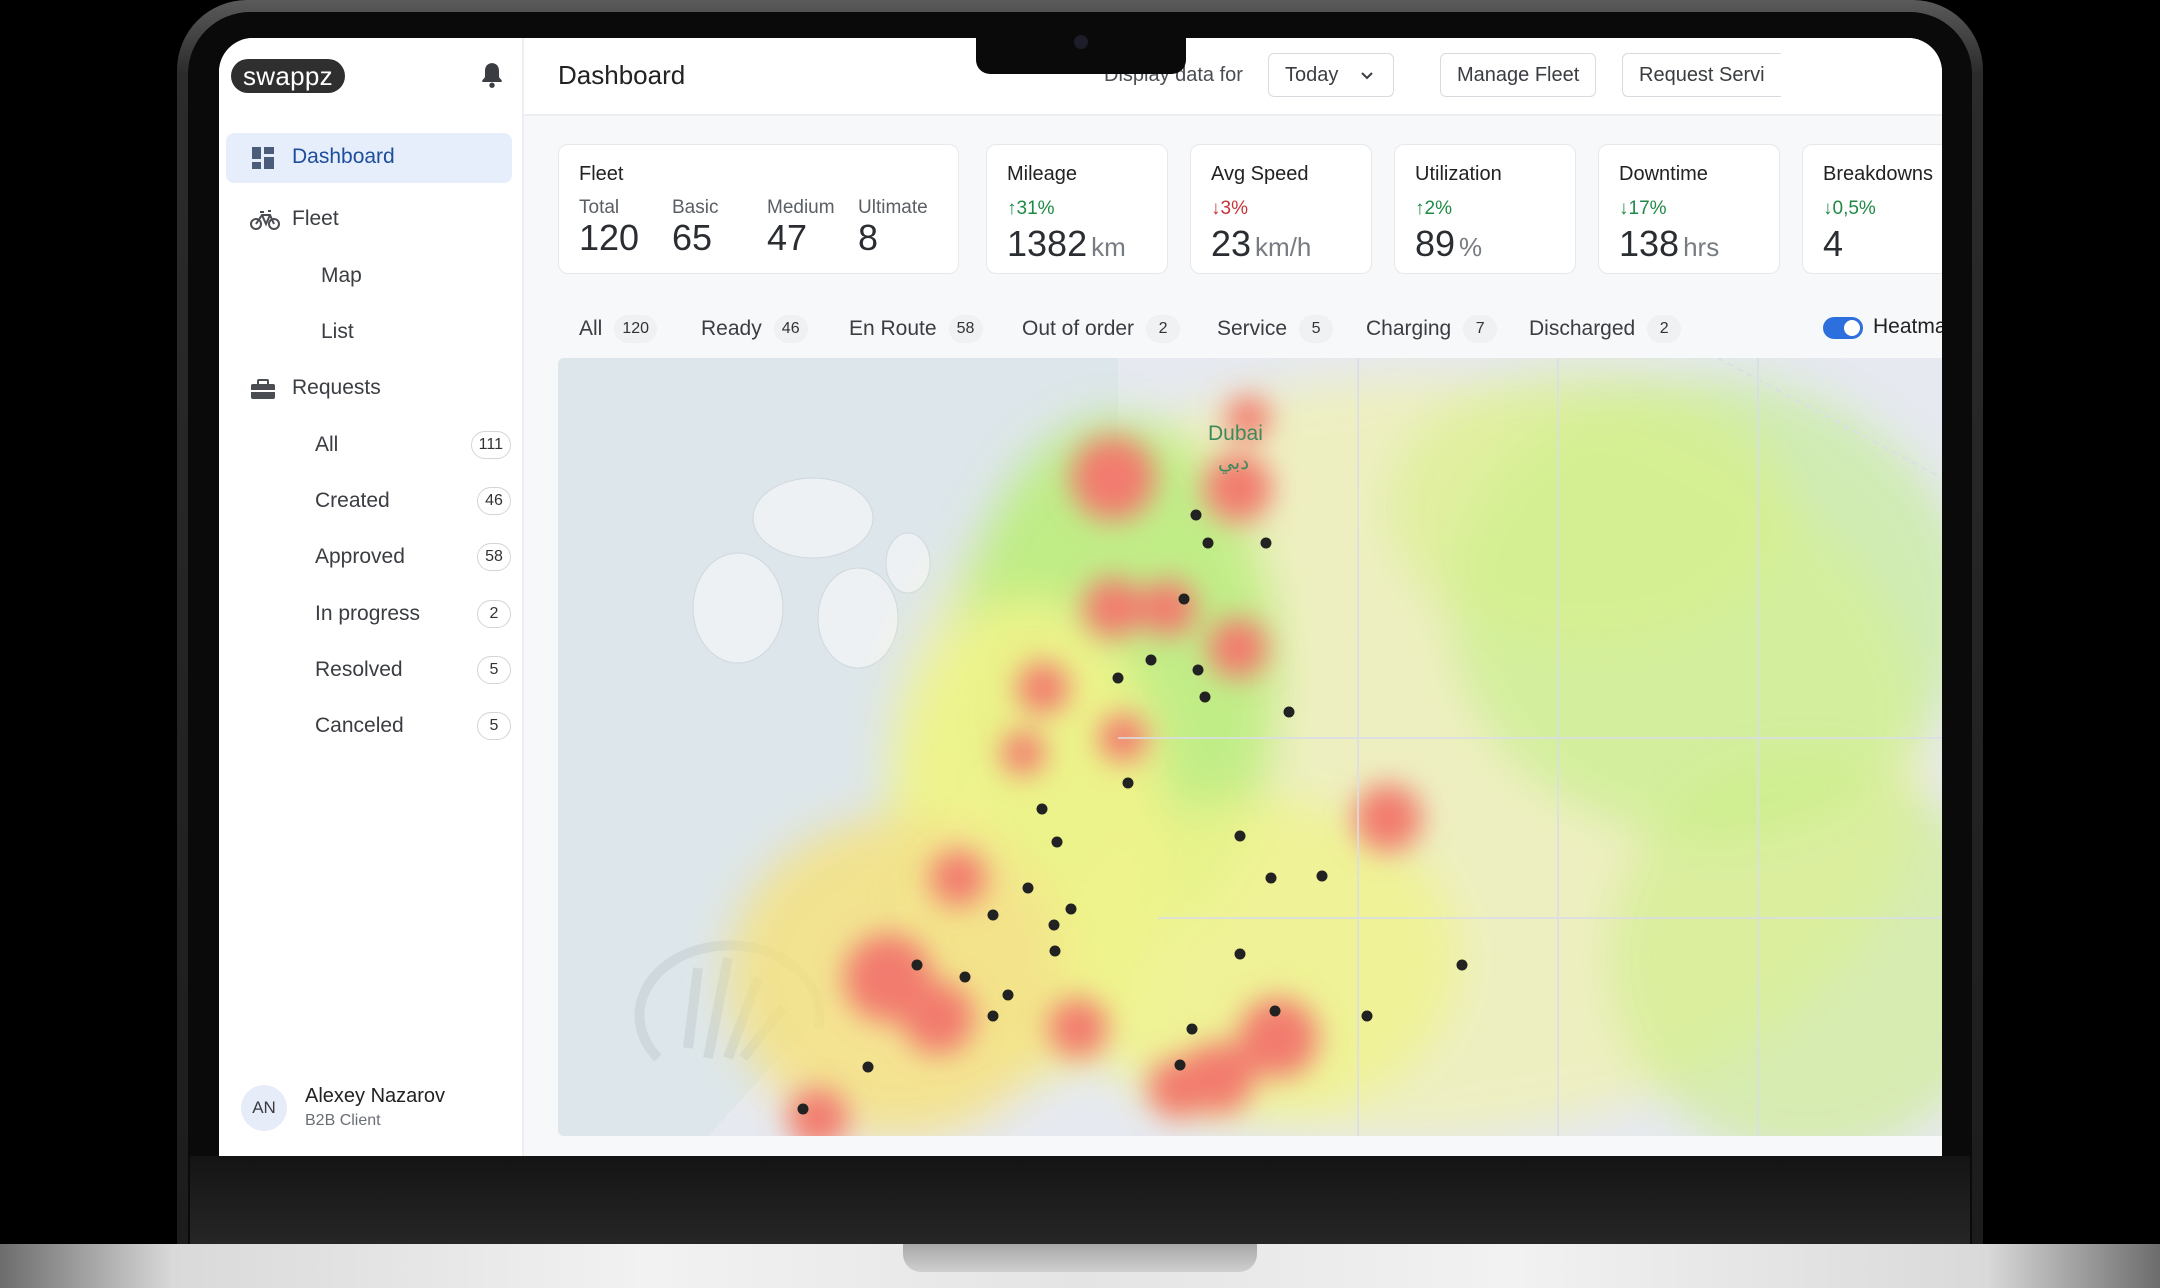 The image size is (2160, 1288). I want to click on request-filter-created: Created 46, so click(413, 501).